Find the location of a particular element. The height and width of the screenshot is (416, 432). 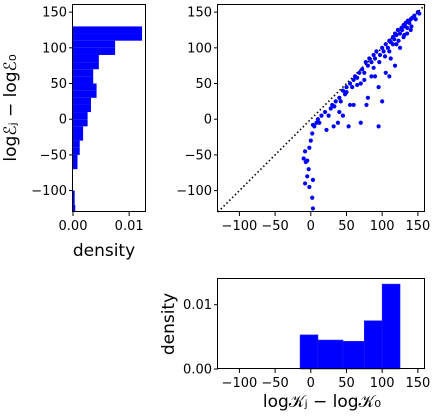

x-histogram-ylabel: density is located at coordinates (169, 324).